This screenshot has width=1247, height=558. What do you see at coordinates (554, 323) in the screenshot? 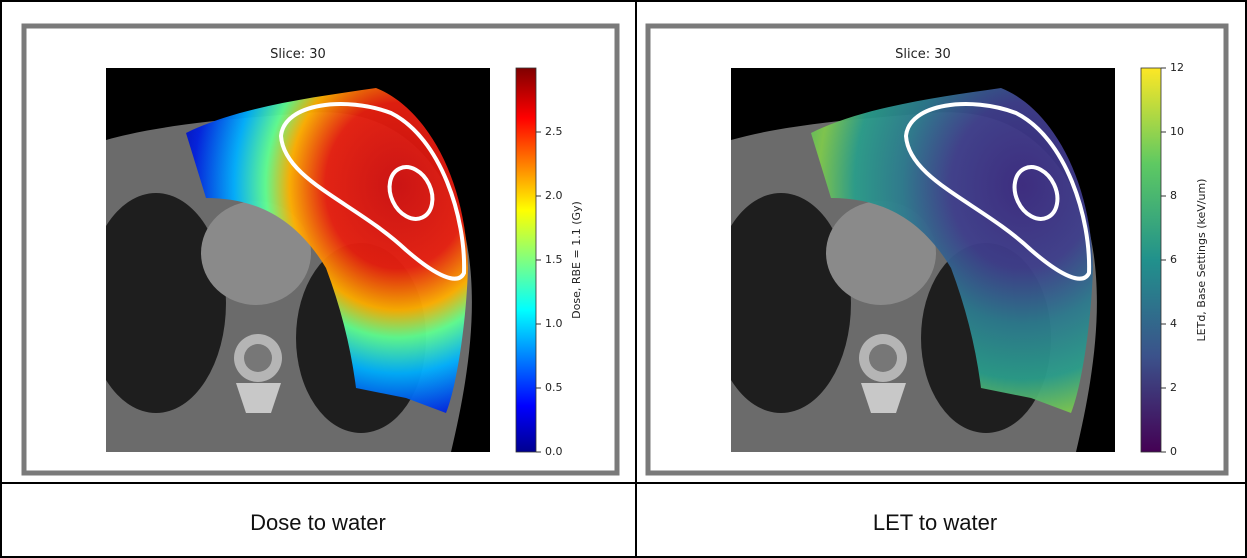
I see `colorbar-tick-label: 1.0` at bounding box center [554, 323].